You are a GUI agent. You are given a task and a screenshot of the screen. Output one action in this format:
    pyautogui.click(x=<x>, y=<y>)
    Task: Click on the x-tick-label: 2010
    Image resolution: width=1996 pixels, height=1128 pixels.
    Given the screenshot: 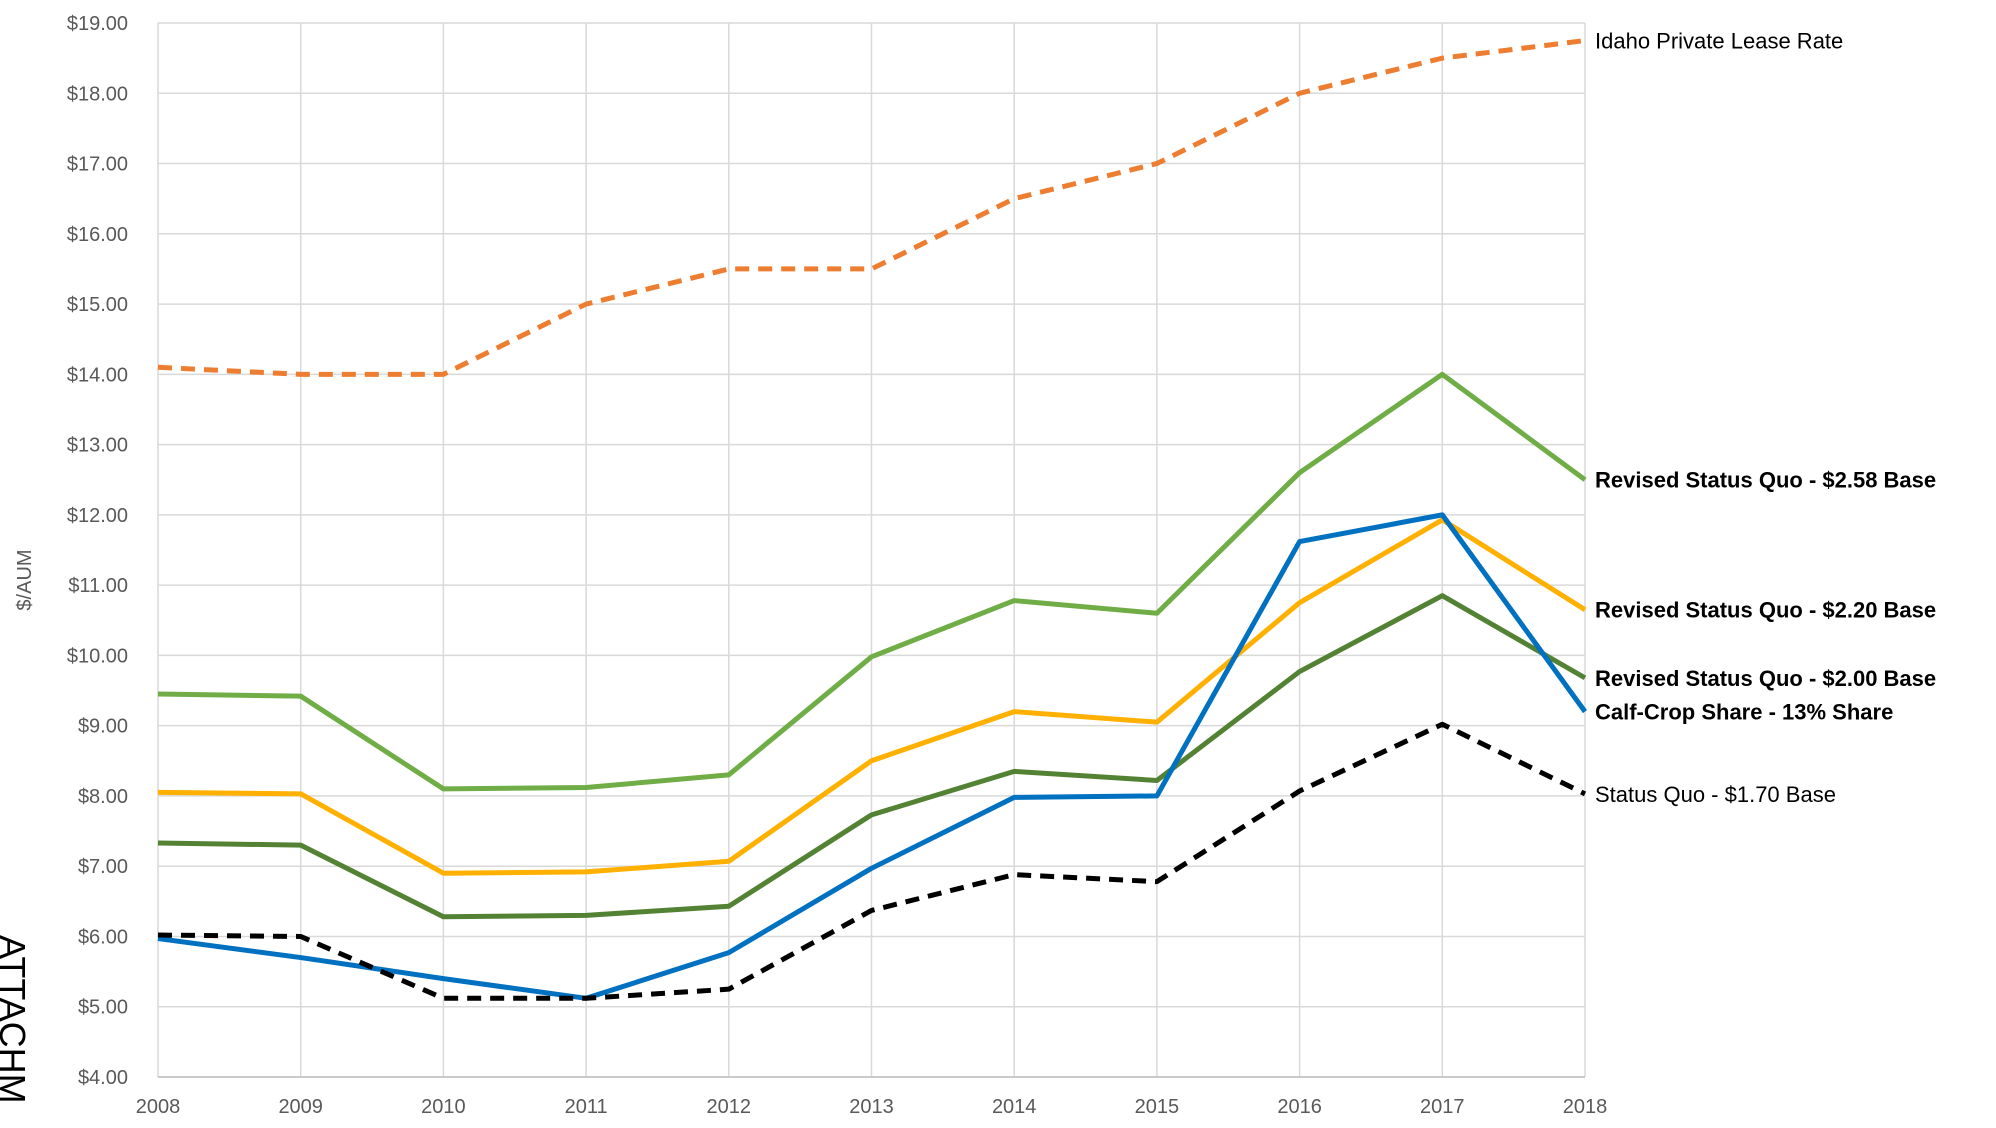 What is the action you would take?
    pyautogui.click(x=443, y=1107)
    